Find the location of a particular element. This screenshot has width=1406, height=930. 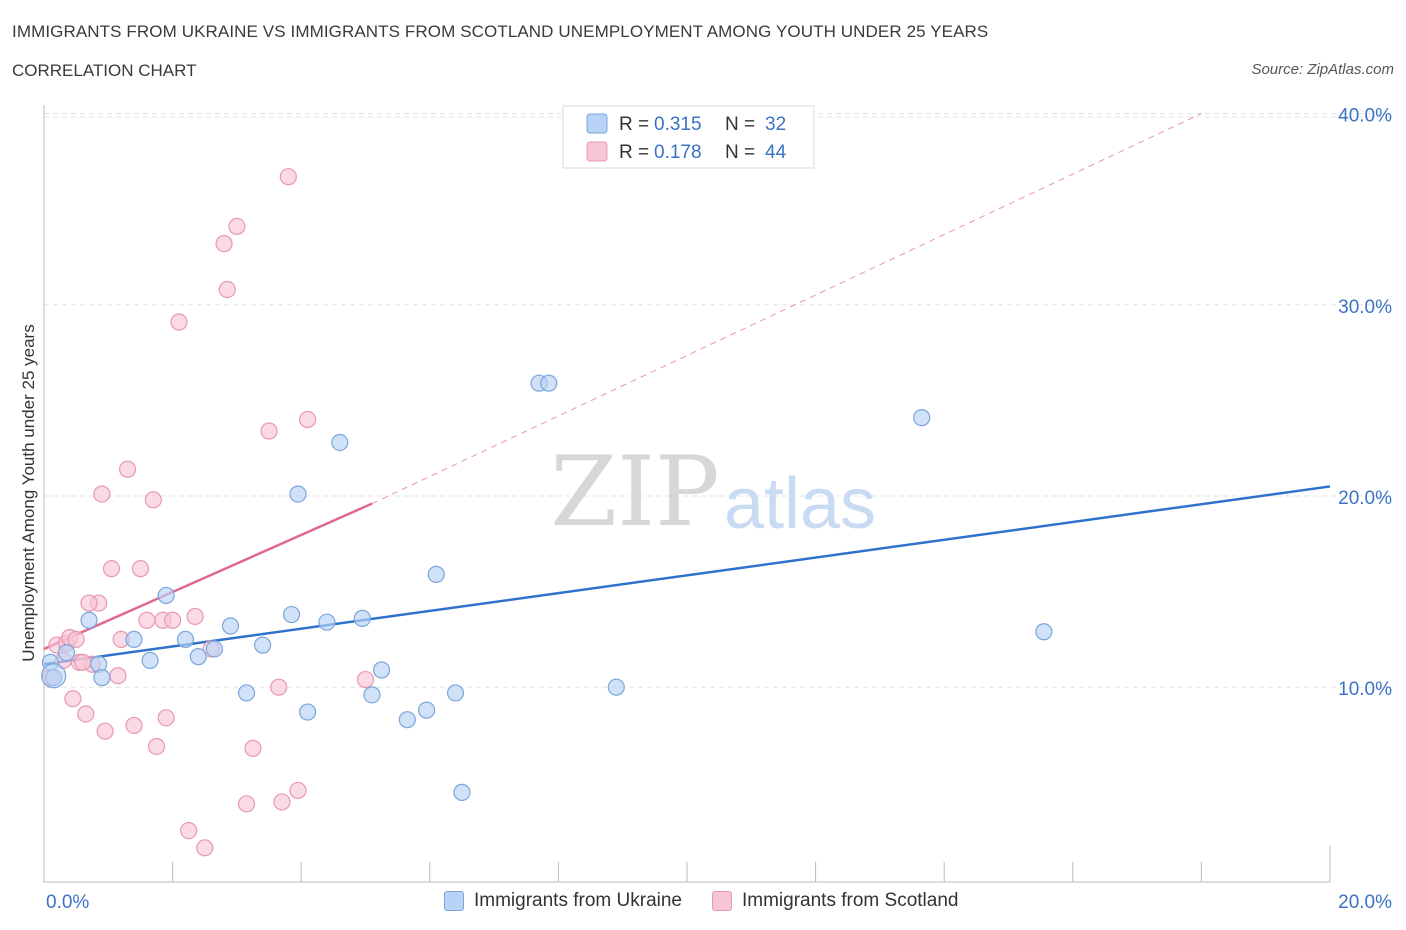

legend-swatch-scotland-bottom is located at coordinates (722, 901).